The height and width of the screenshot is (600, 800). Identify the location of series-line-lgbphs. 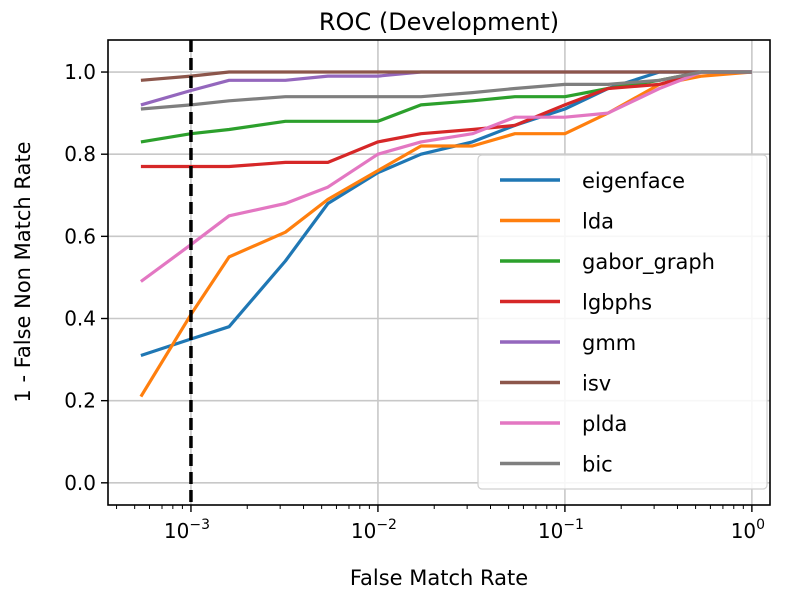
(446, 119).